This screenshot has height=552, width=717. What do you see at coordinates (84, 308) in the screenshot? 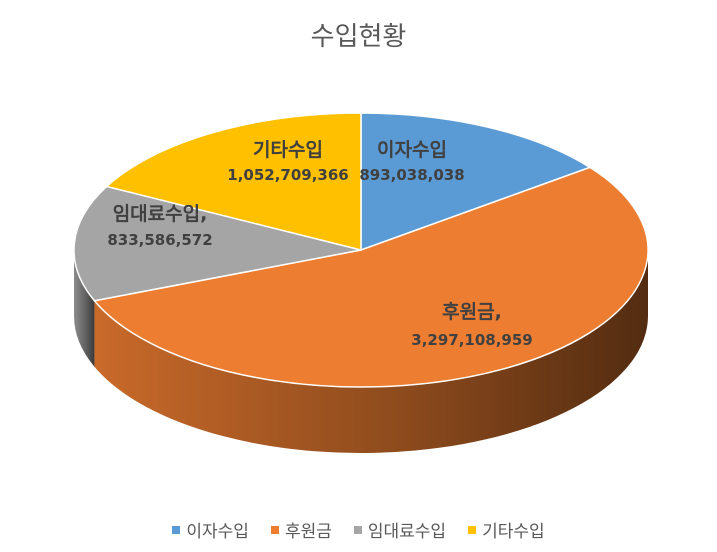
I see `pie-side-임대료수입` at bounding box center [84, 308].